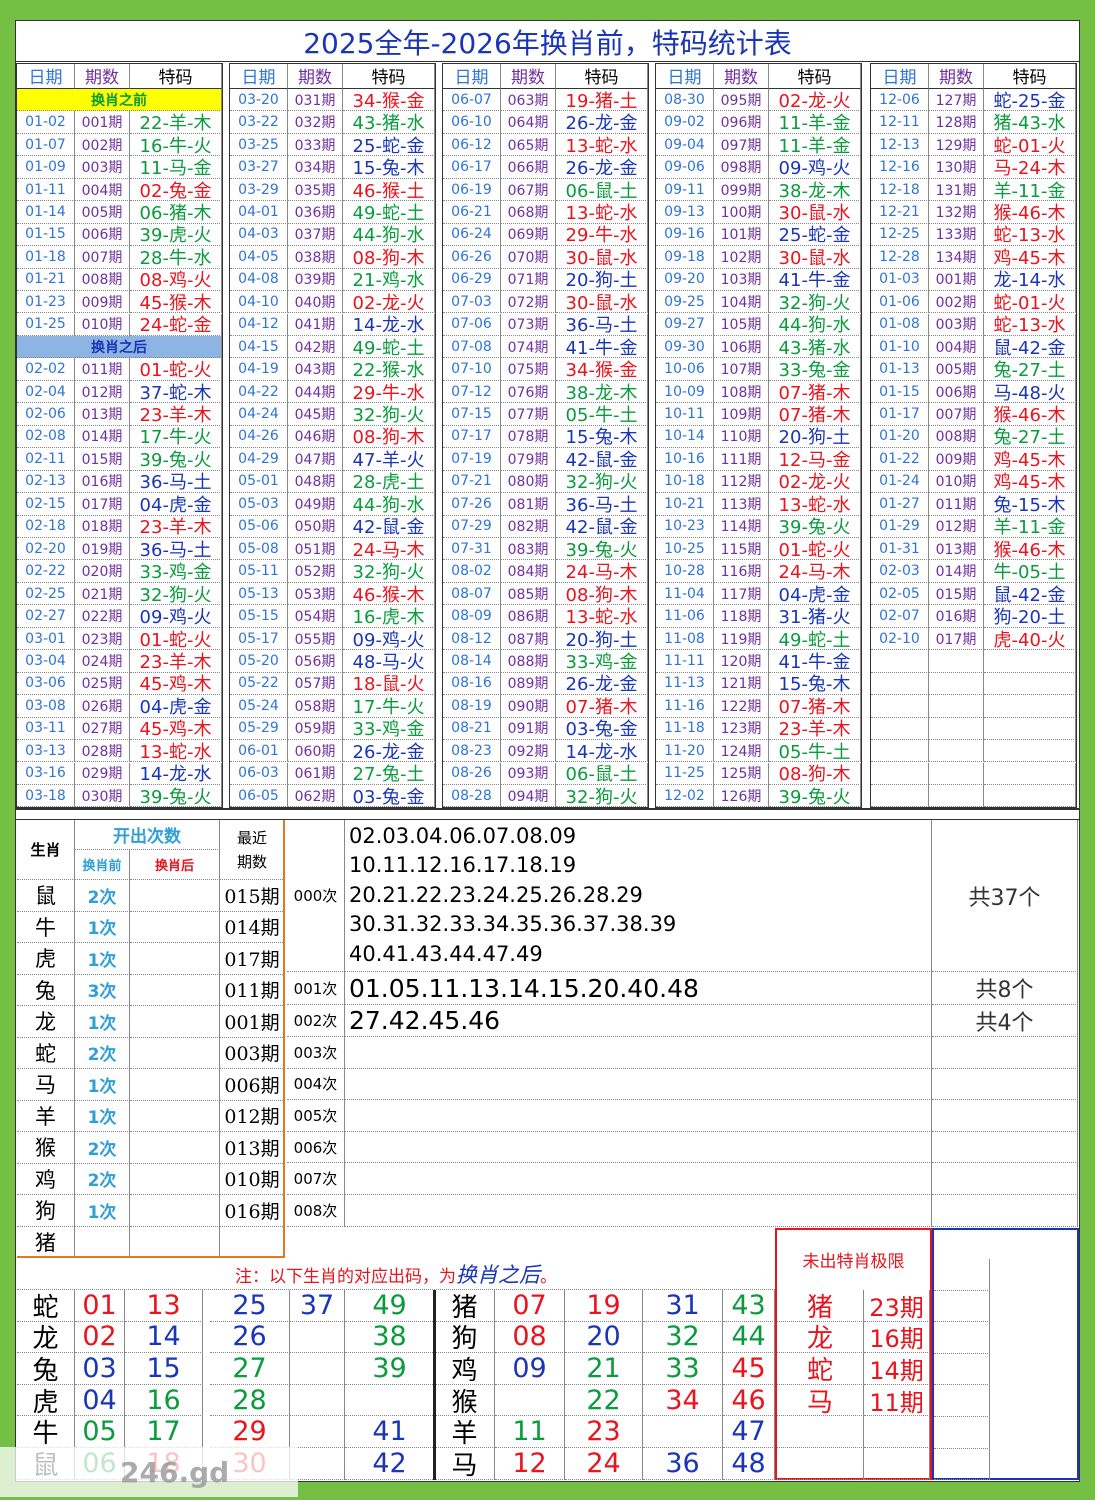 This screenshot has height=1500, width=1095. I want to click on date: 12-21, so click(900, 212).